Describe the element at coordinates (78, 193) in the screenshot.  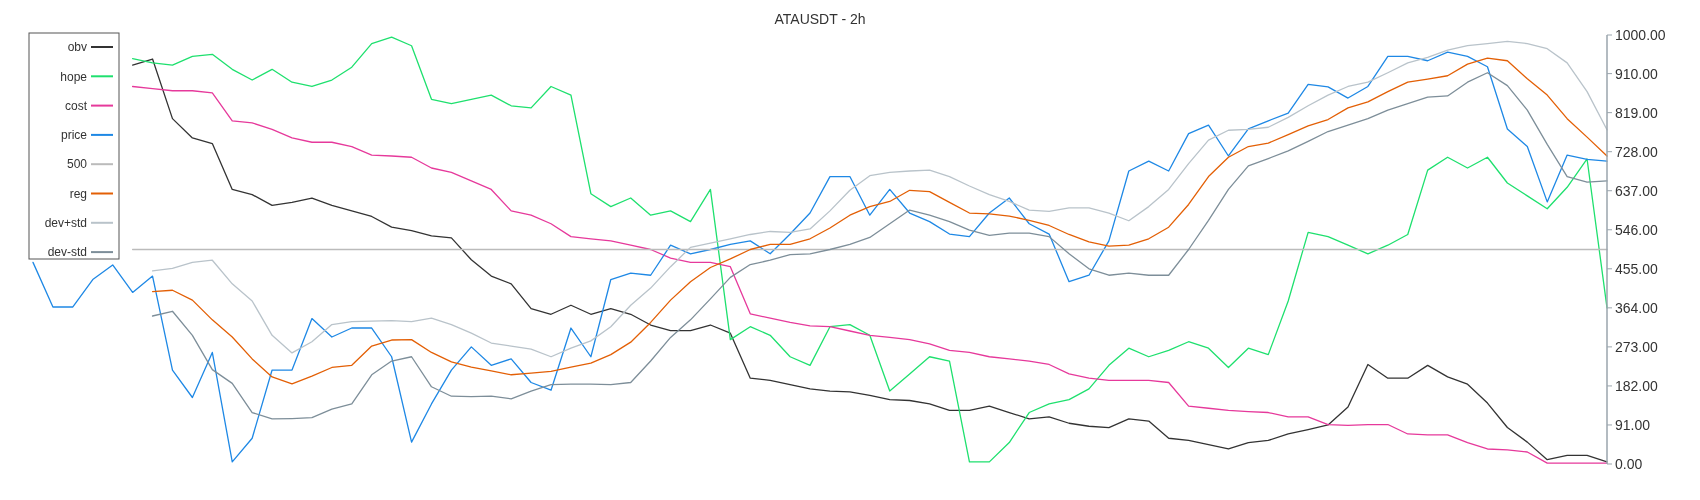
I see `legend-label: reg` at that location.